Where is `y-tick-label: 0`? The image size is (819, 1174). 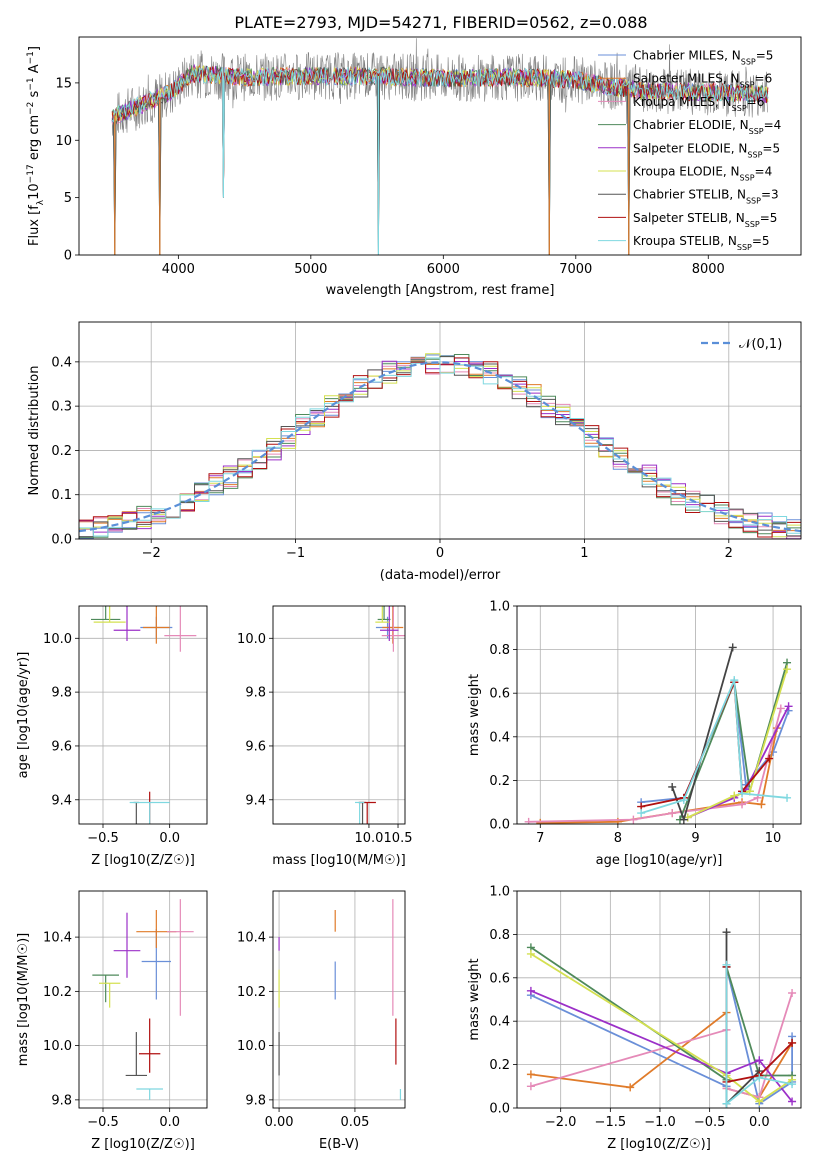 y-tick-label: 0 is located at coordinates (68, 256).